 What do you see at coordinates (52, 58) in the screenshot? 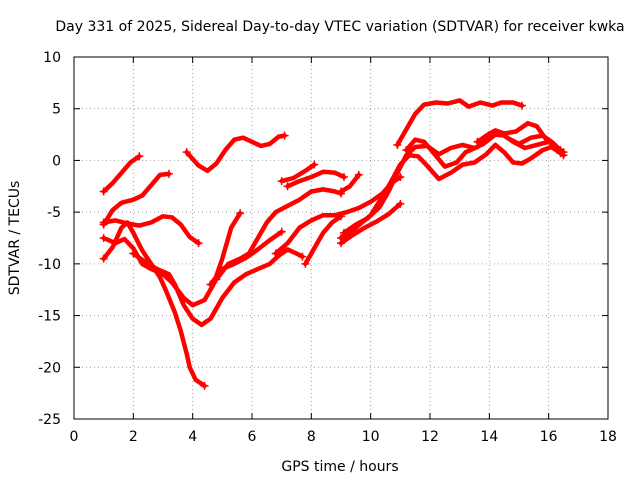
I see `y-tick-label: 10` at bounding box center [52, 58].